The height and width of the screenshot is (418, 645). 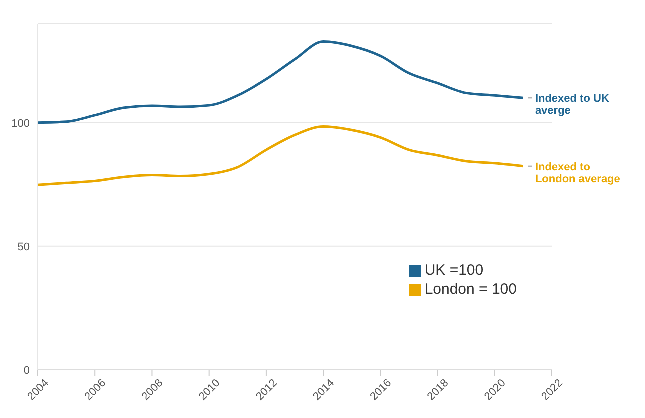 I want to click on line-series, so click(x=281, y=156).